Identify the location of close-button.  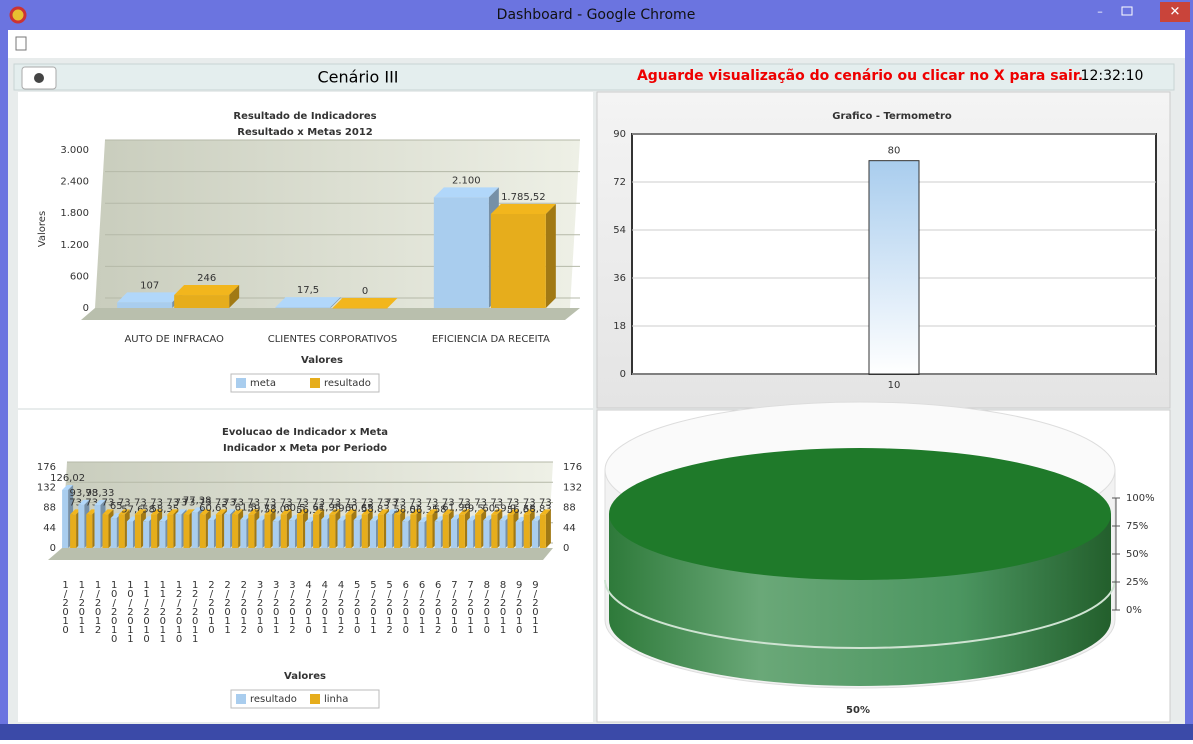
(1175, 12).